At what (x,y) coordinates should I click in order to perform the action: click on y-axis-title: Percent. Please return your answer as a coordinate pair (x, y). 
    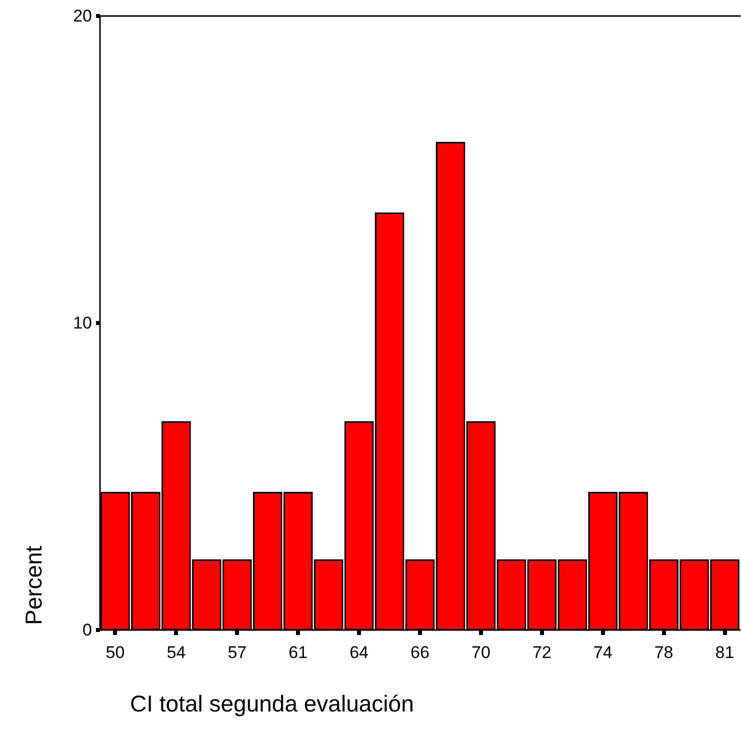
    Looking at the image, I should click on (33, 585).